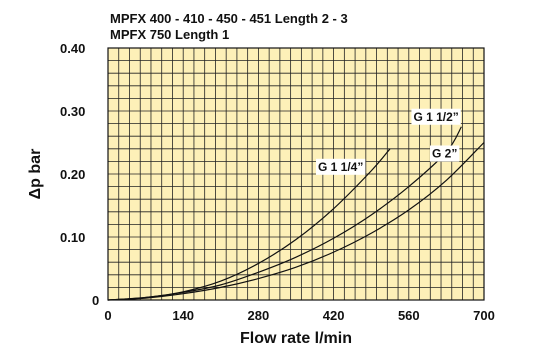 Image resolution: width=541 pixels, height=351 pixels. What do you see at coordinates (409, 315) in the screenshot?
I see `x-tick-label: 560` at bounding box center [409, 315].